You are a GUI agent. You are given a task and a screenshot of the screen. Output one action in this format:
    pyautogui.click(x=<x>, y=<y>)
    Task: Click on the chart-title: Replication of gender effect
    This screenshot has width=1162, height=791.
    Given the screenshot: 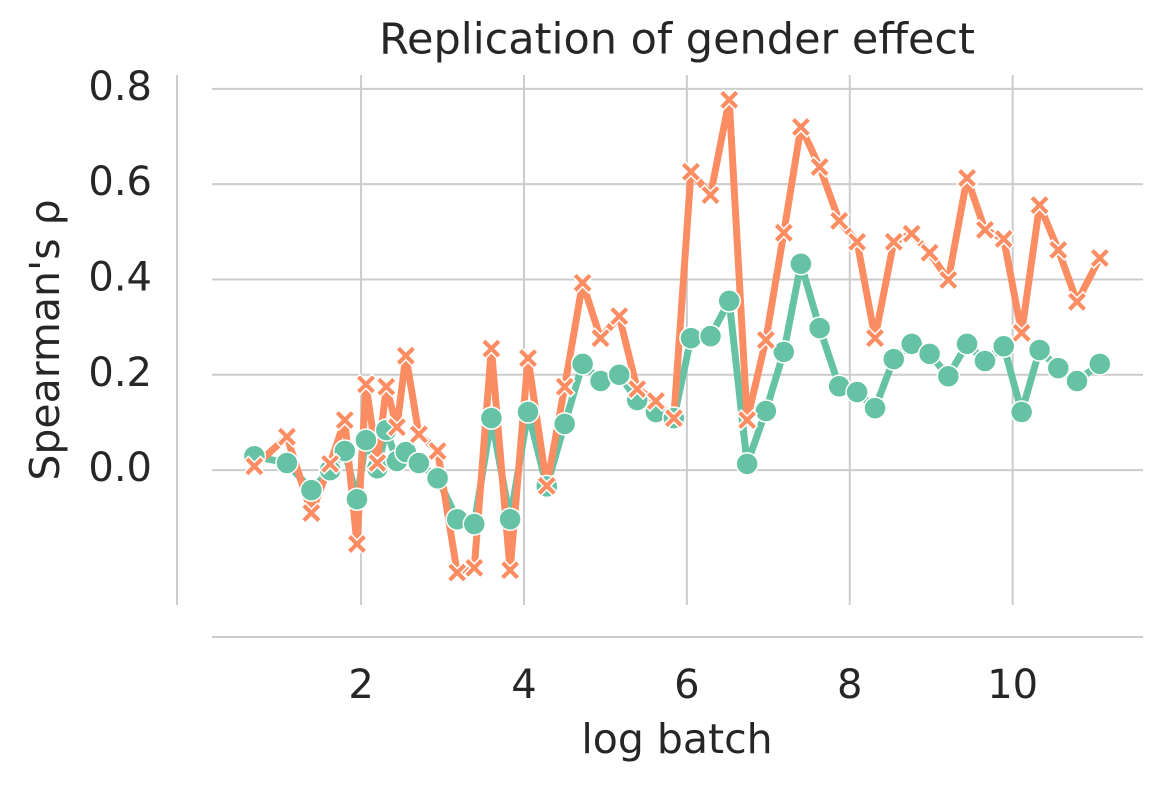 What is the action you would take?
    pyautogui.click(x=677, y=40)
    